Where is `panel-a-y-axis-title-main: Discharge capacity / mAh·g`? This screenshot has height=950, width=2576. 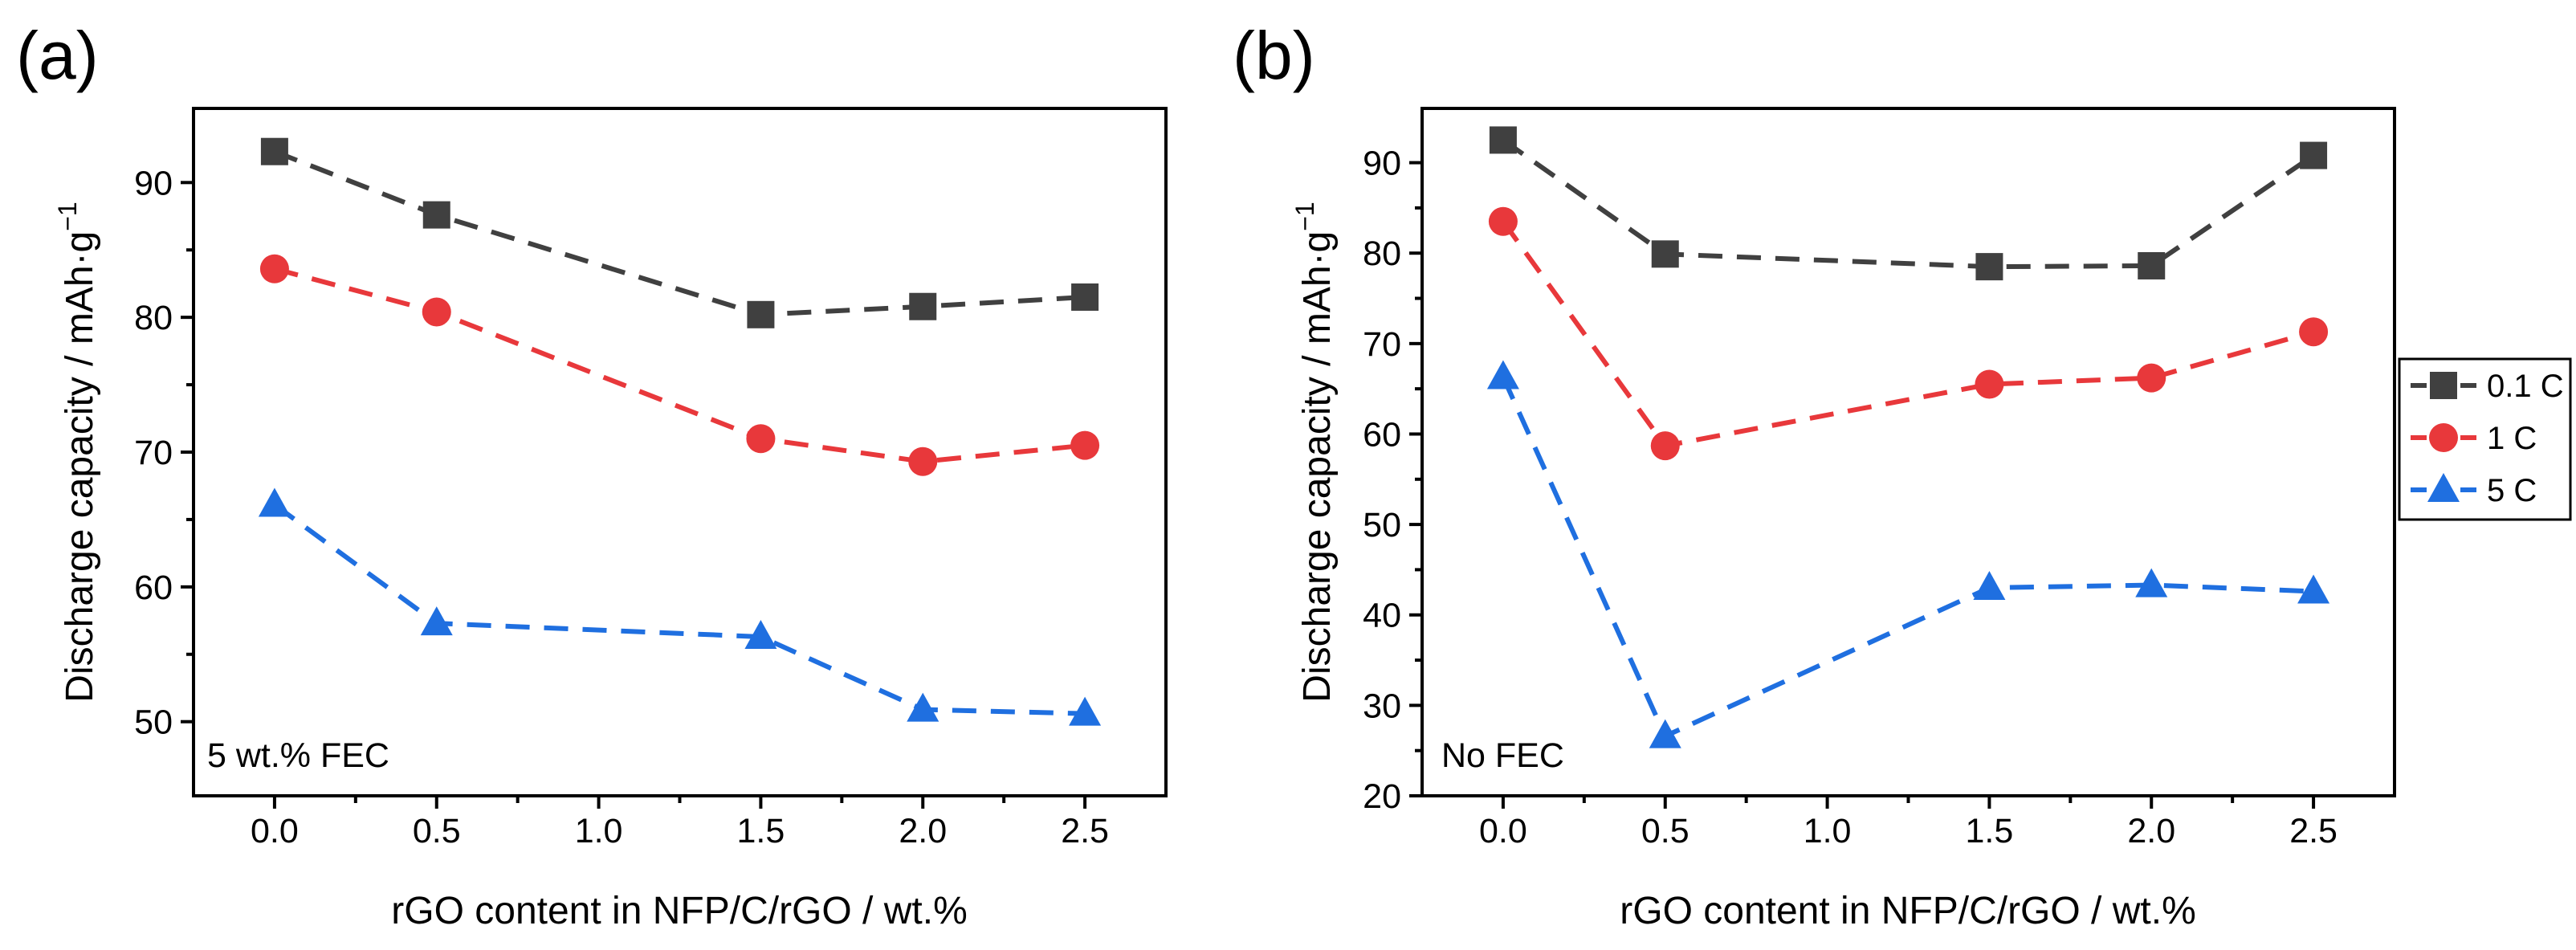
panel-a-y-axis-title-main: Discharge capacity / mAh·g is located at coordinates (80, 467).